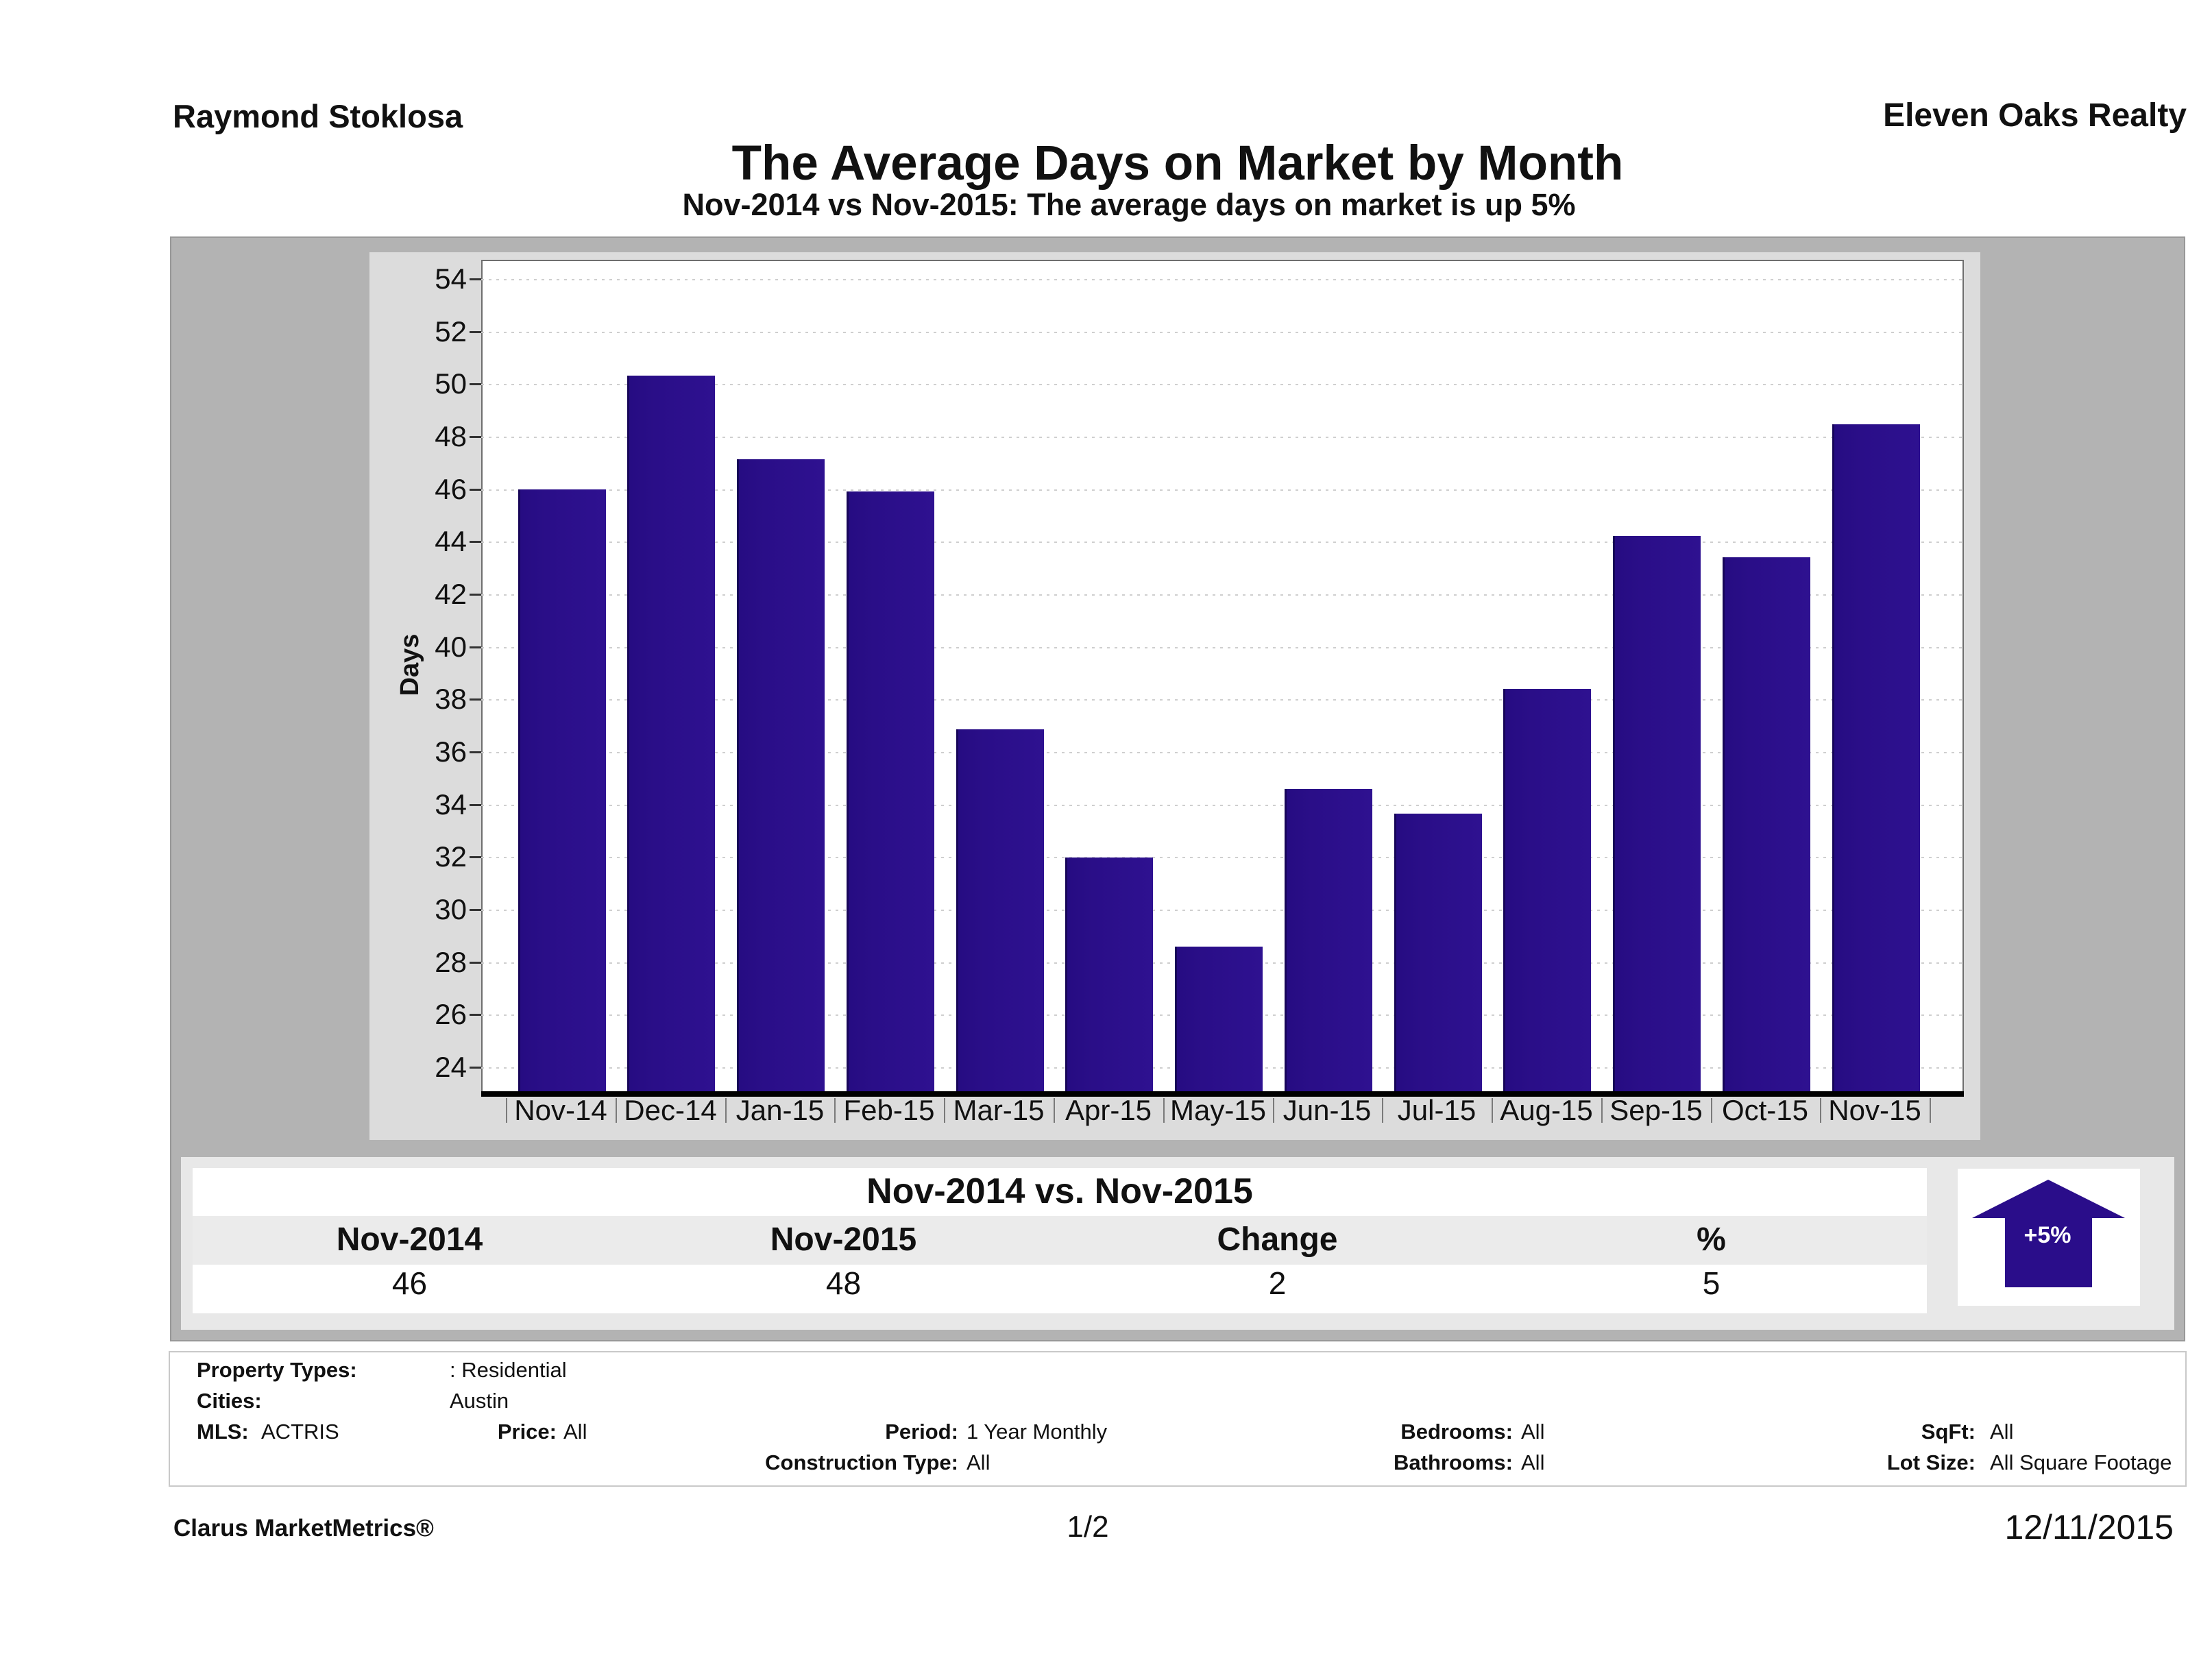  Describe the element at coordinates (2048, 1235) in the screenshot. I see `svg-text: +5%` at that location.